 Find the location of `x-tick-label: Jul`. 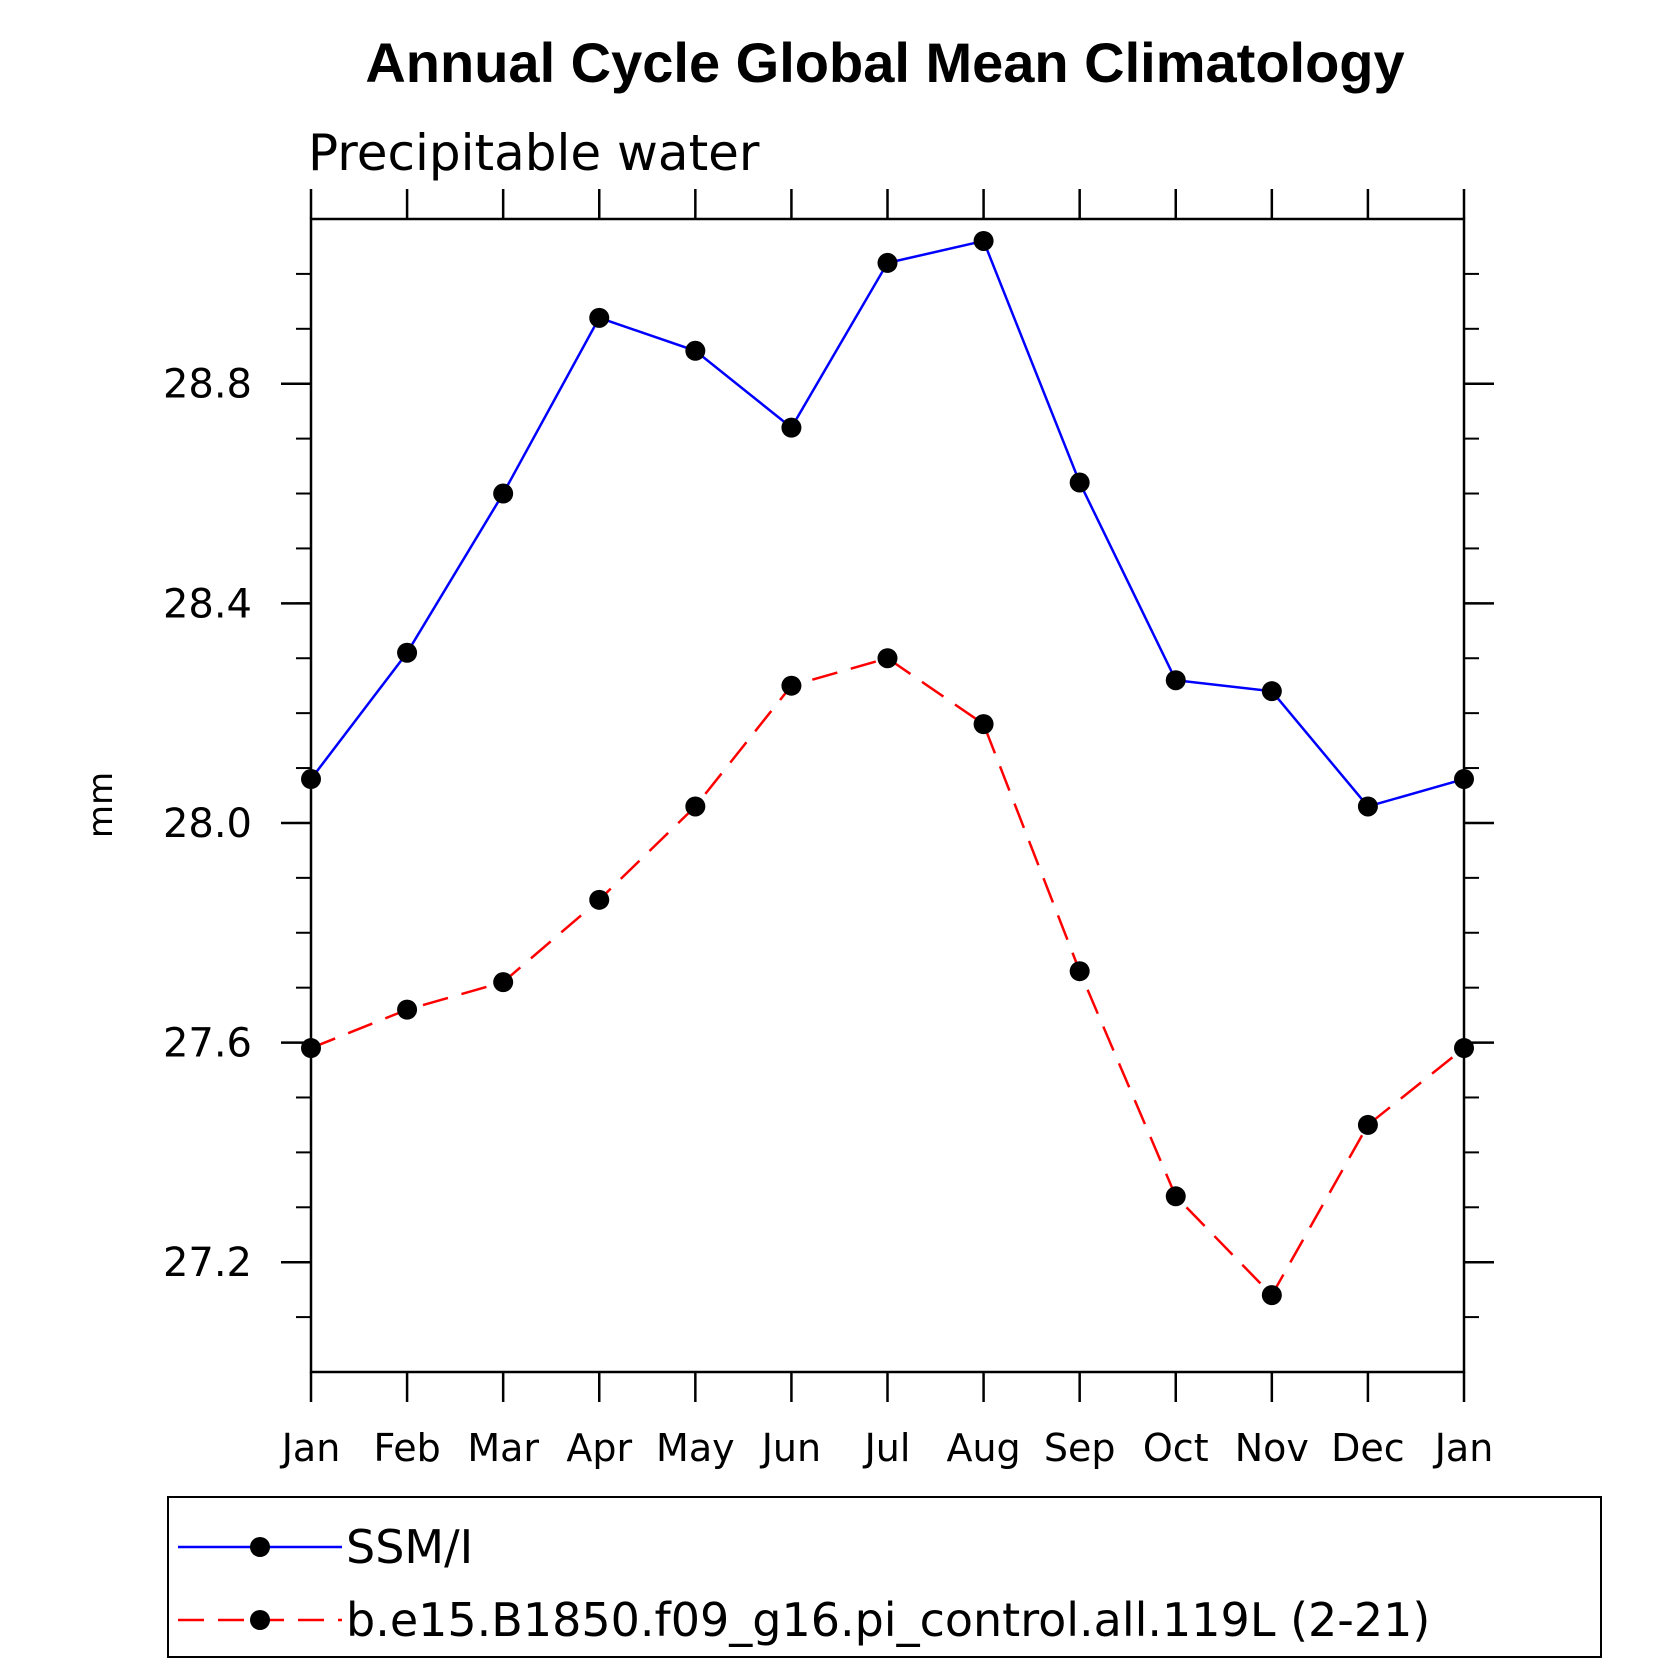

x-tick-label: Jul is located at coordinates (887, 1448).